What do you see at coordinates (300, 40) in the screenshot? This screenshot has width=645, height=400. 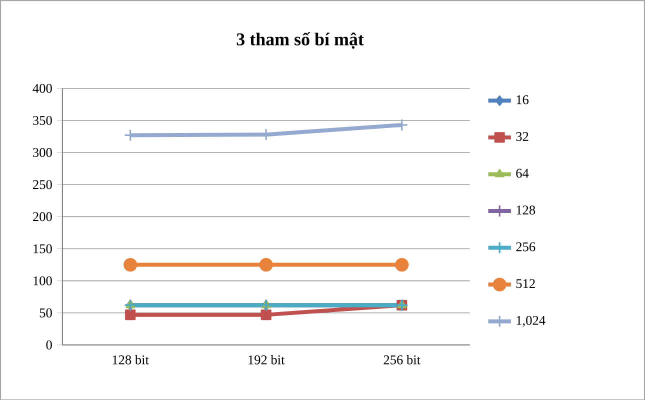 I see `chart-title: 3 tham số bí mật` at bounding box center [300, 40].